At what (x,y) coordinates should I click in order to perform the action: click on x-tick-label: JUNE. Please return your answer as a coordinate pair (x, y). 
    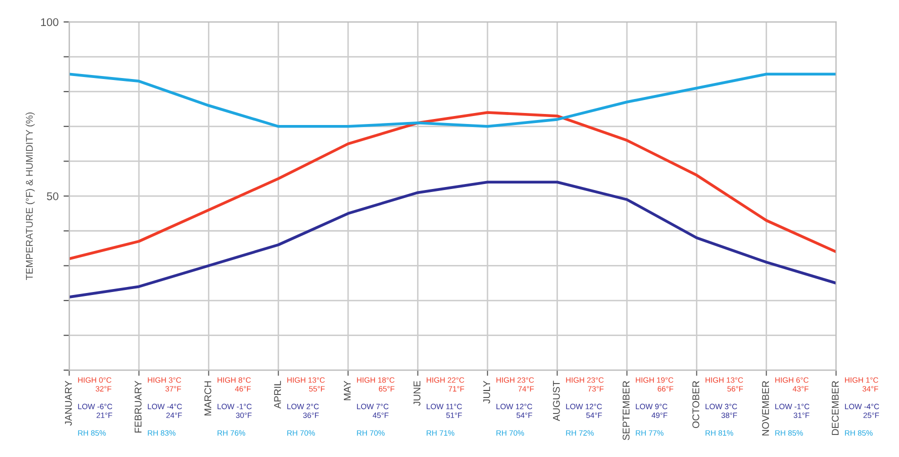
    Looking at the image, I should click on (417, 393).